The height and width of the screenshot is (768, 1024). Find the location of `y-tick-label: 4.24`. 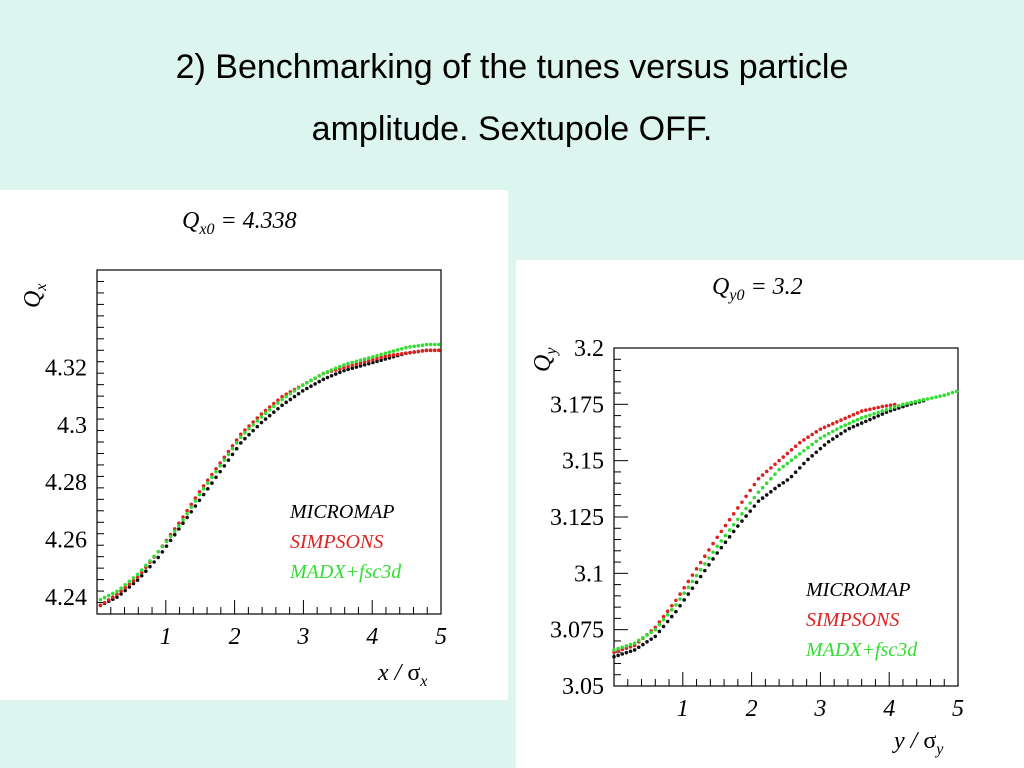

y-tick-label: 4.24 is located at coordinates (66, 598).